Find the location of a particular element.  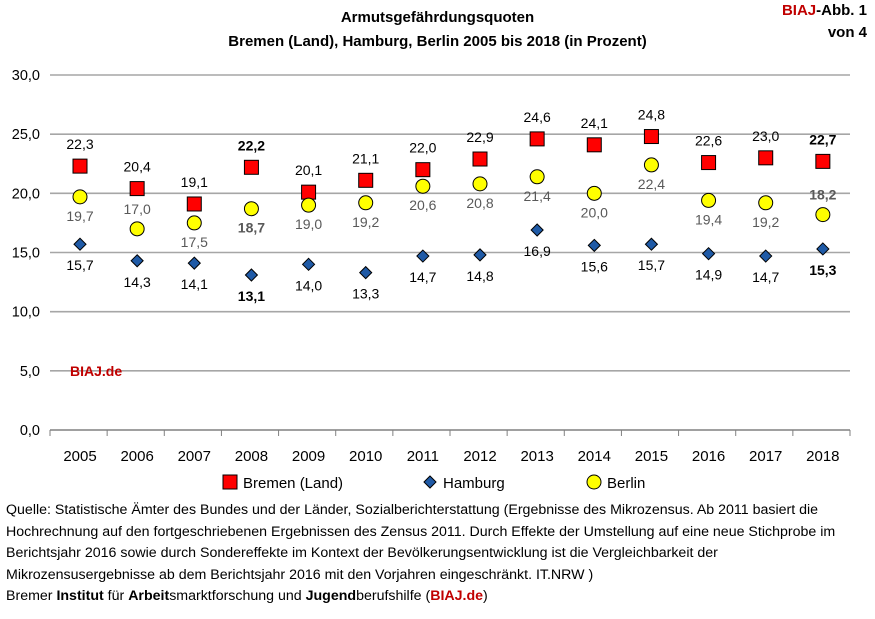

x-tick-label: 2005 is located at coordinates (79, 456).